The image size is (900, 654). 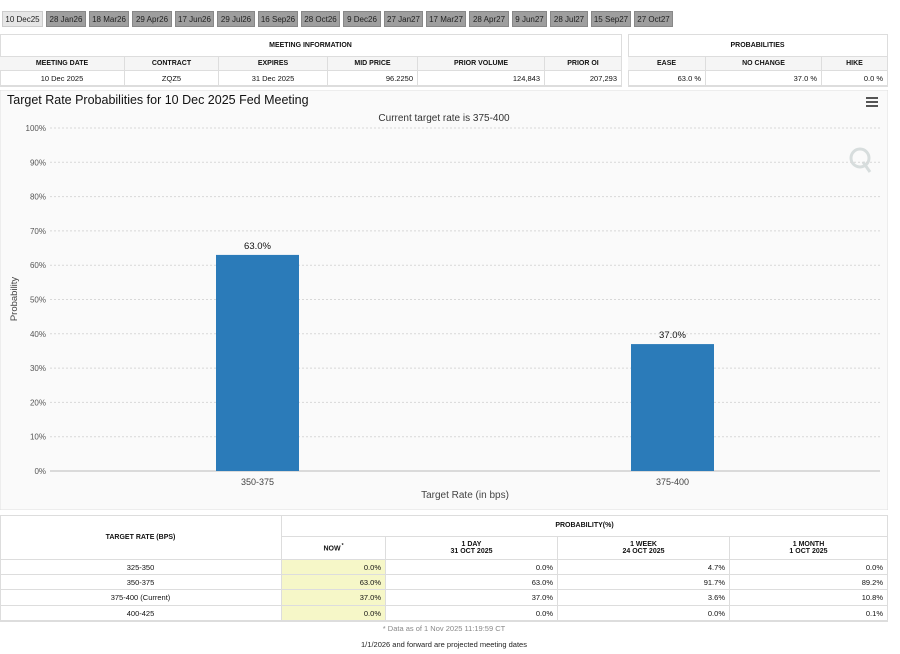 What do you see at coordinates (585, 526) in the screenshot?
I see `group-header: PROBABILITY(%)` at bounding box center [585, 526].